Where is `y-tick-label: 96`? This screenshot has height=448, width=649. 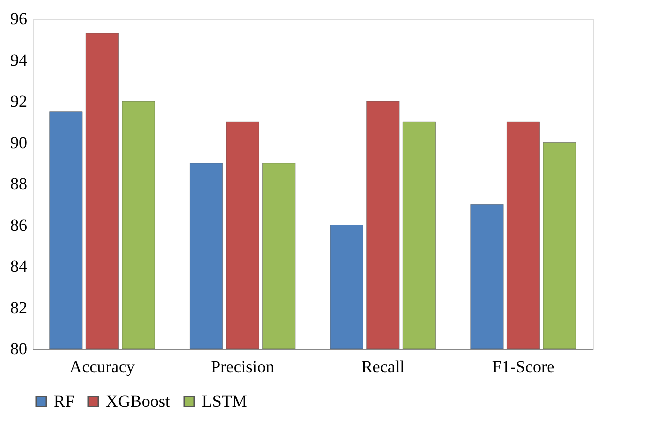 y-tick-label: 96 is located at coordinates (19, 19).